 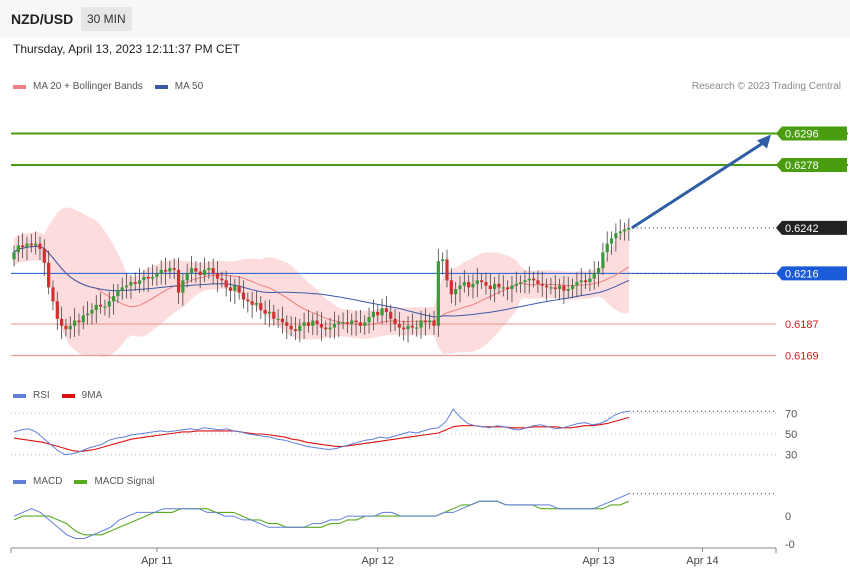 What do you see at coordinates (157, 561) in the screenshot?
I see `x-tick-label: Apr 11` at bounding box center [157, 561].